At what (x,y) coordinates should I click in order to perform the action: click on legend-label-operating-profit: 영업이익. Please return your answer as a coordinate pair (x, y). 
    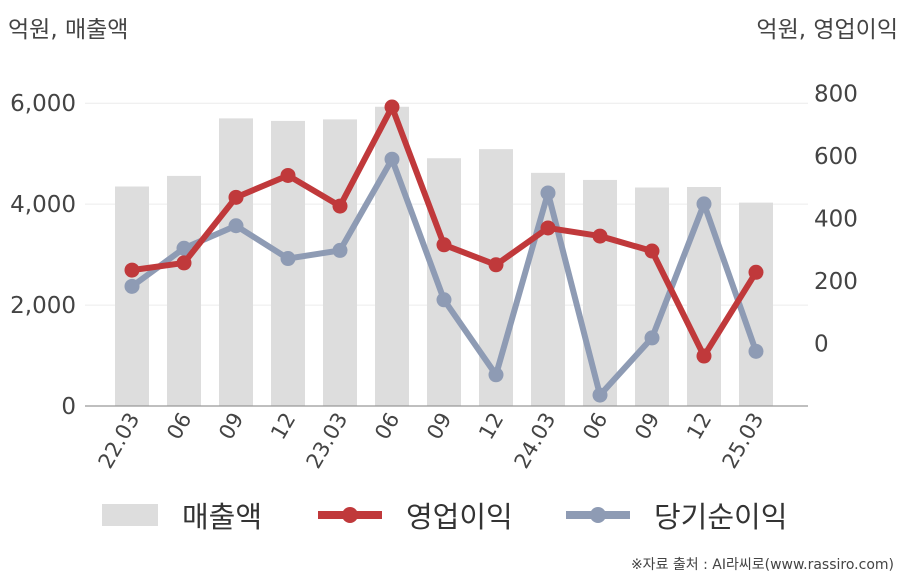
    Looking at the image, I should click on (459, 517).